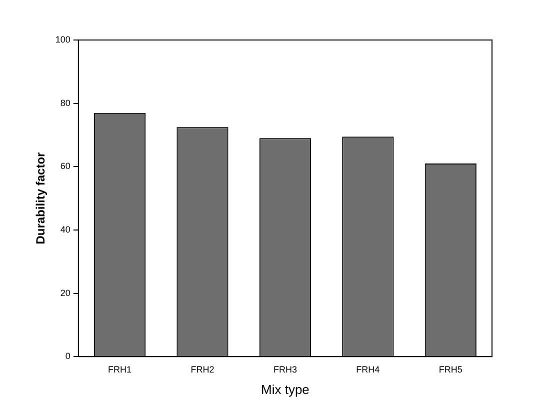 This screenshot has width=542, height=412. Describe the element at coordinates (450, 369) in the screenshot. I see `x-tick-label: FRH5` at that location.